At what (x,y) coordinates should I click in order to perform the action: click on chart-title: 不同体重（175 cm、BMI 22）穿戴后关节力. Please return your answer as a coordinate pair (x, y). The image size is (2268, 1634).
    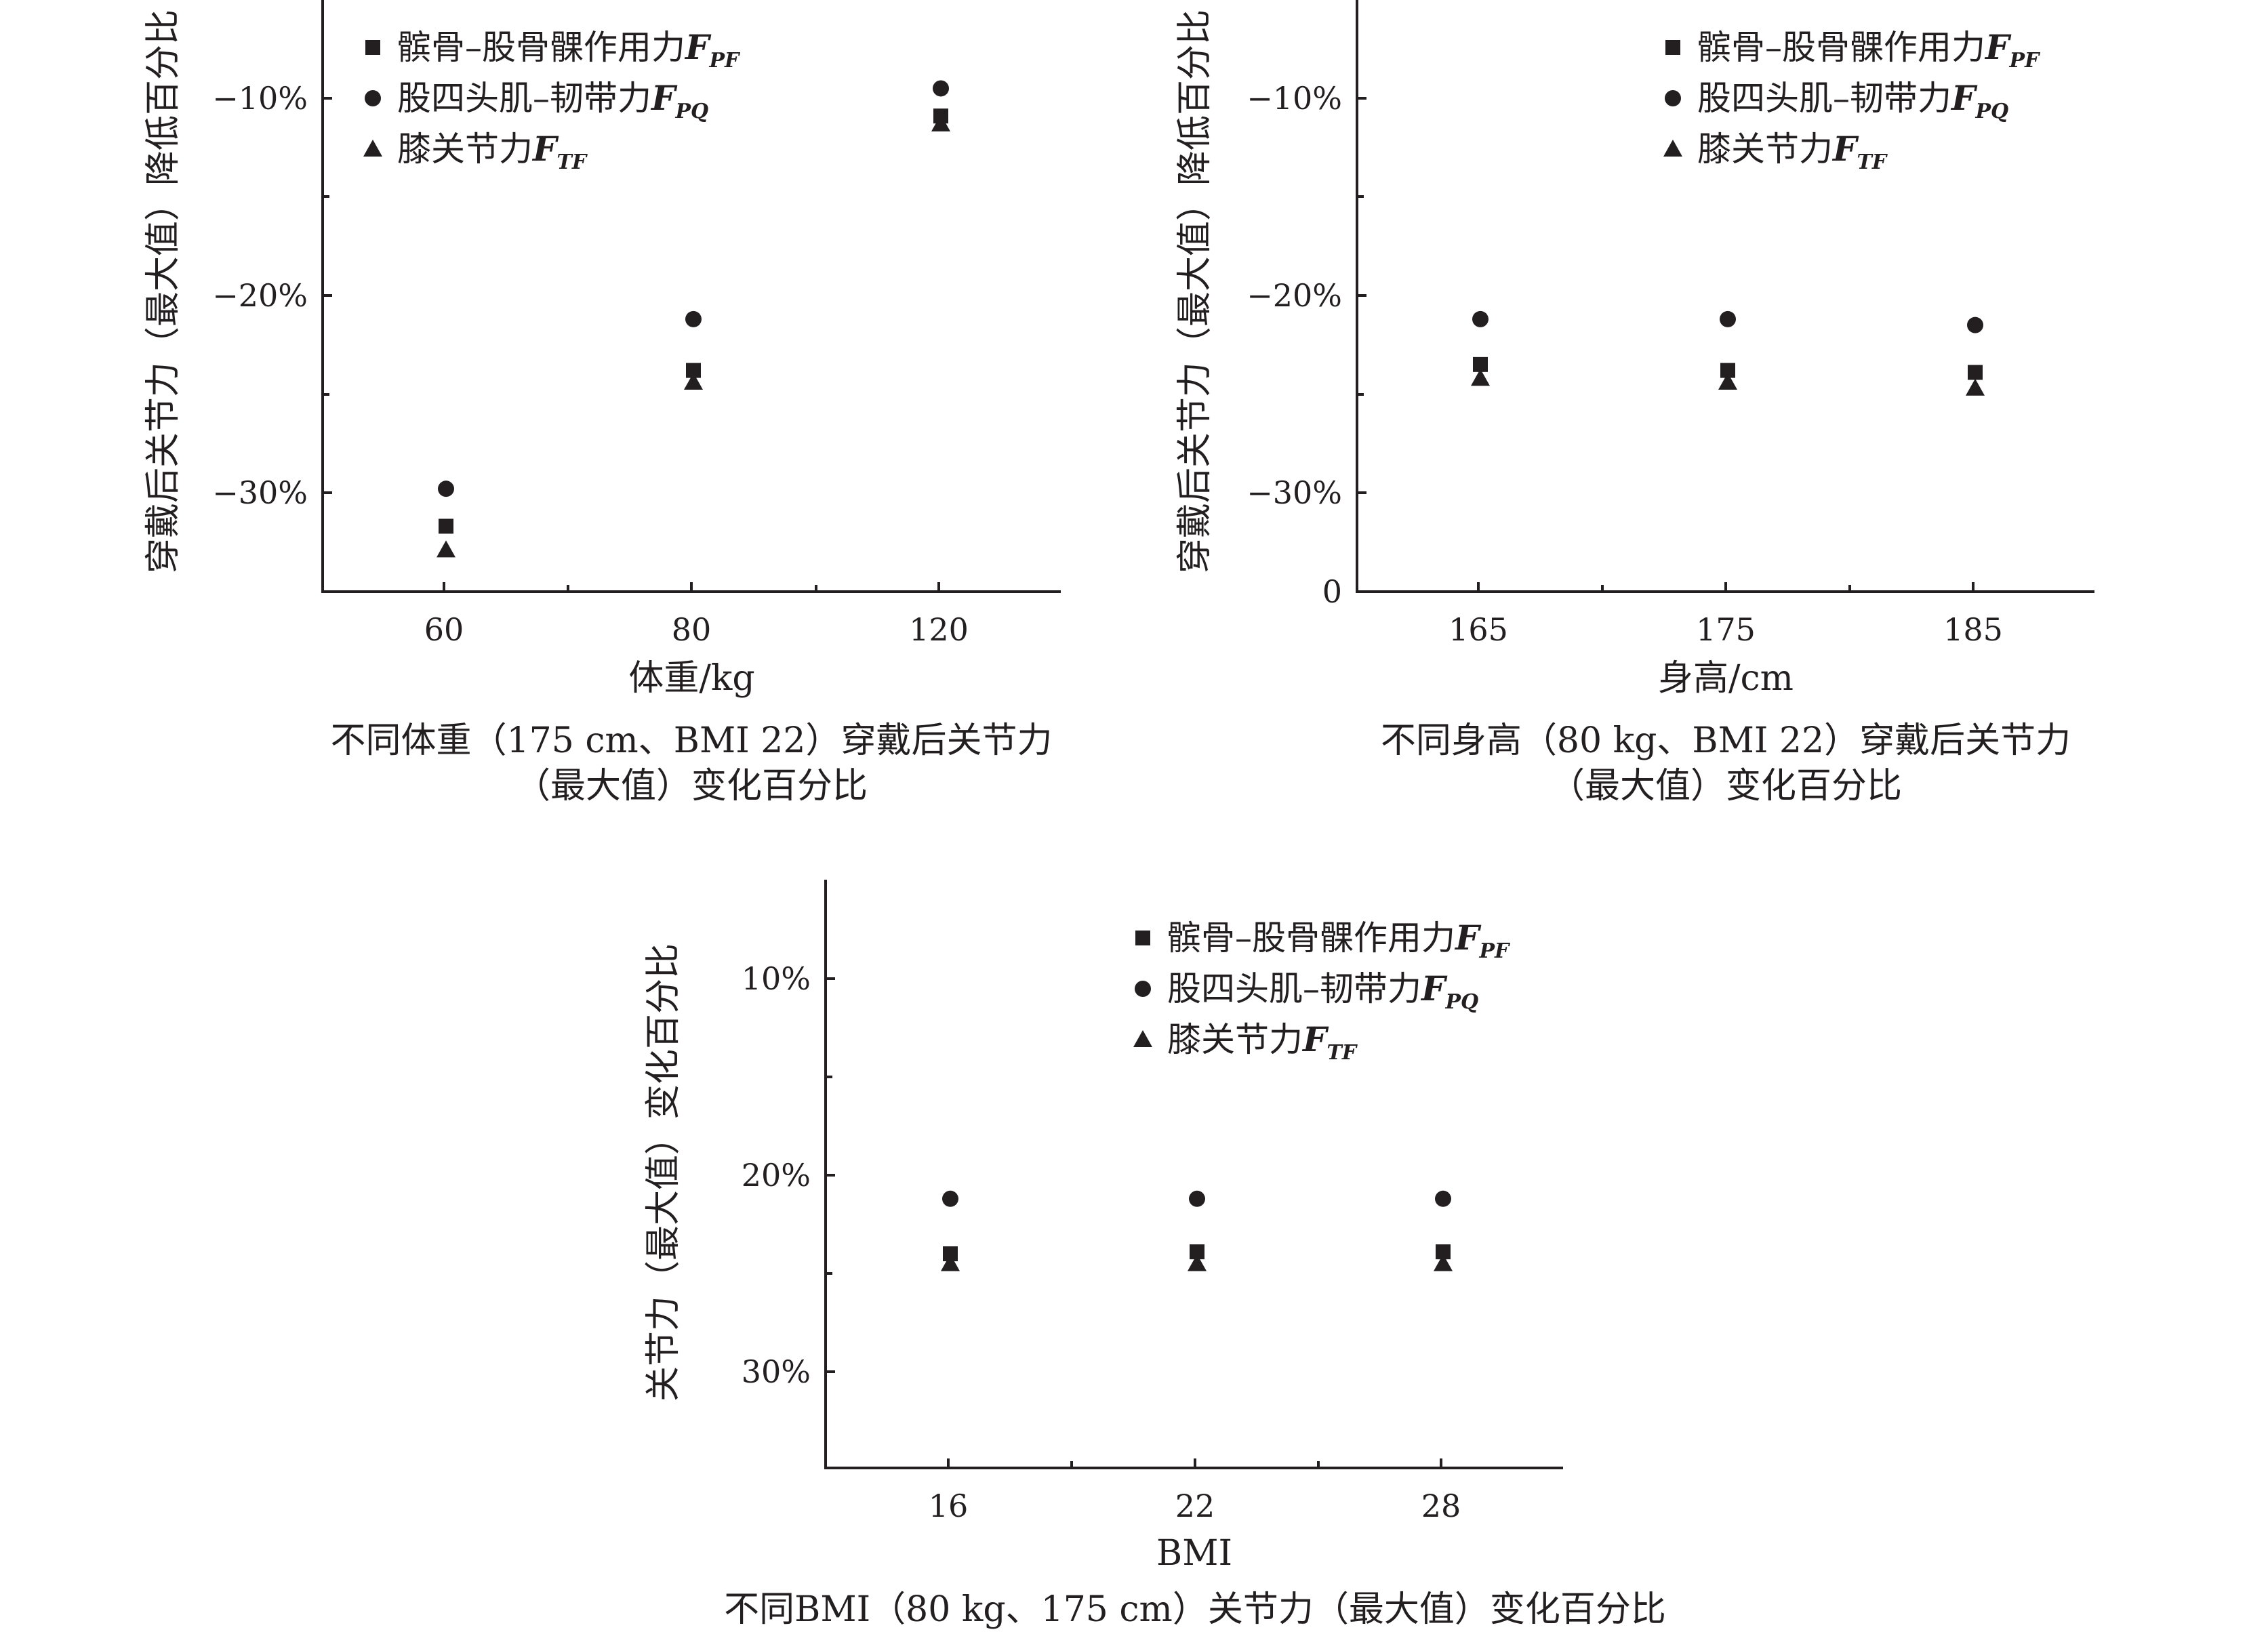
    Looking at the image, I should click on (692, 740).